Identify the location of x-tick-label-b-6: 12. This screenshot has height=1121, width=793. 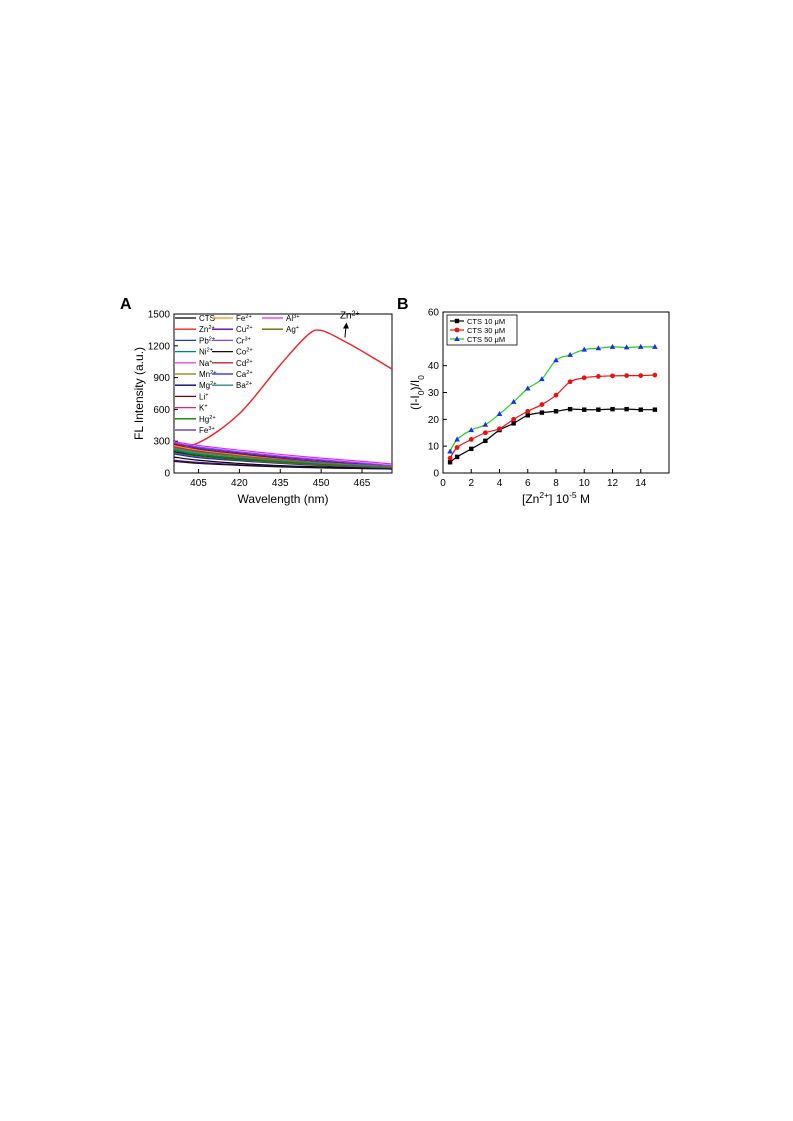
(613, 483).